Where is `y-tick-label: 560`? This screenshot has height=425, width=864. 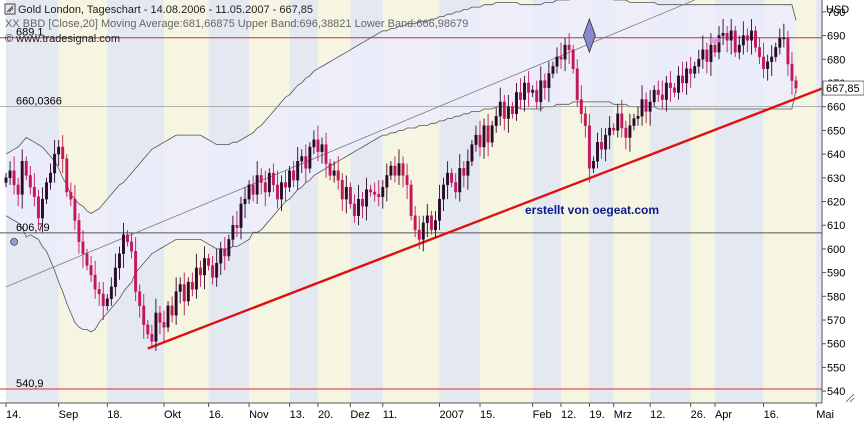 y-tick-label: 560 is located at coordinates (836, 345).